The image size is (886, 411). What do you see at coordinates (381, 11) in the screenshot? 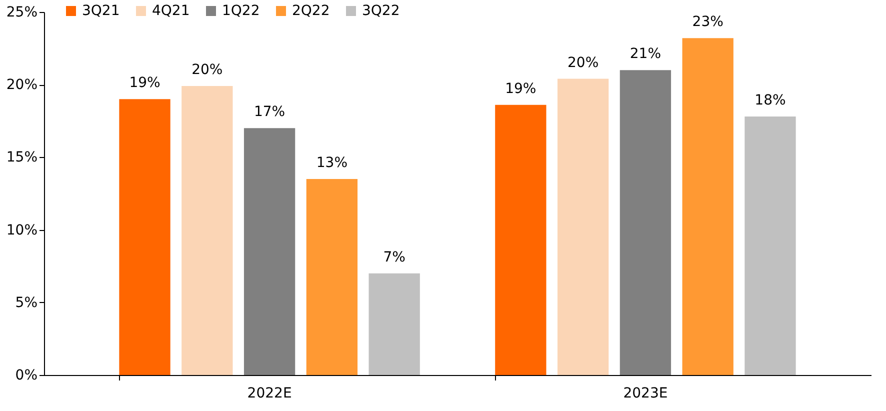
I see `legend-label: 3Q22` at bounding box center [381, 11].